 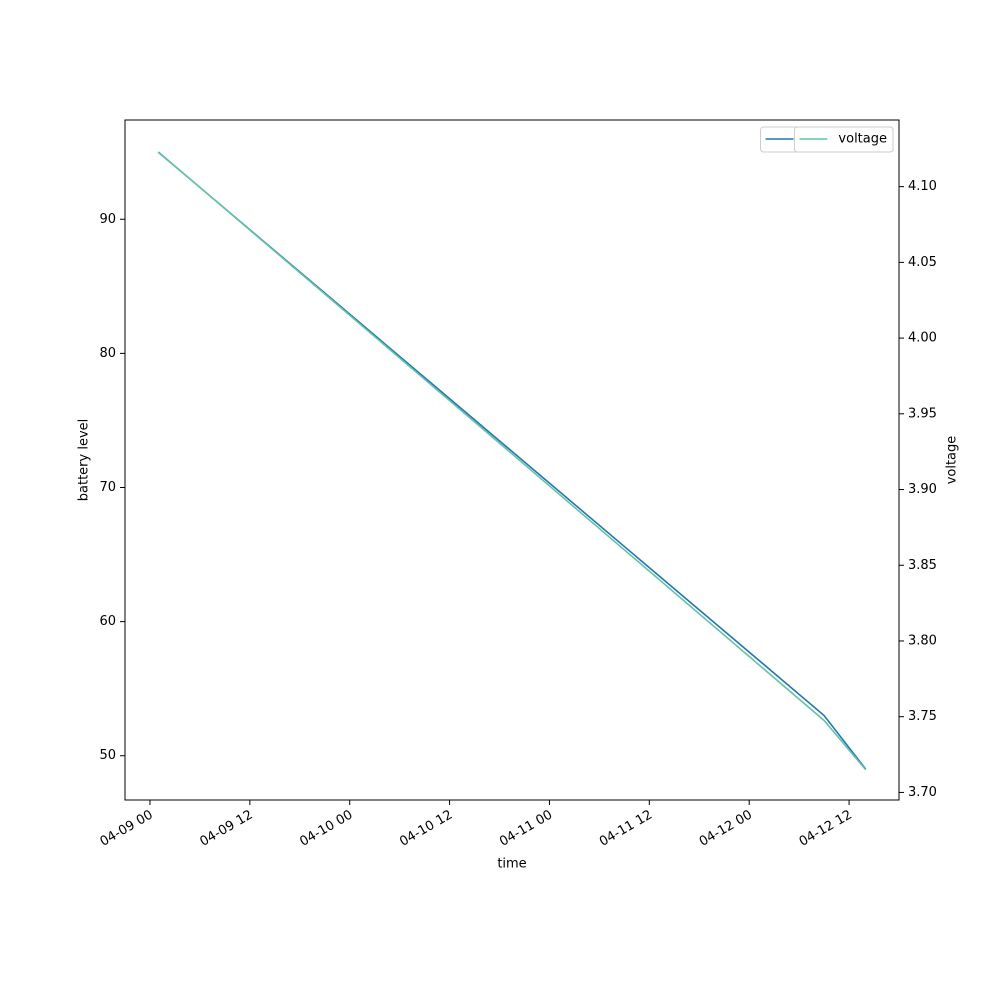 What do you see at coordinates (226, 829) in the screenshot?
I see `x-tick-label: 04-09 12` at bounding box center [226, 829].